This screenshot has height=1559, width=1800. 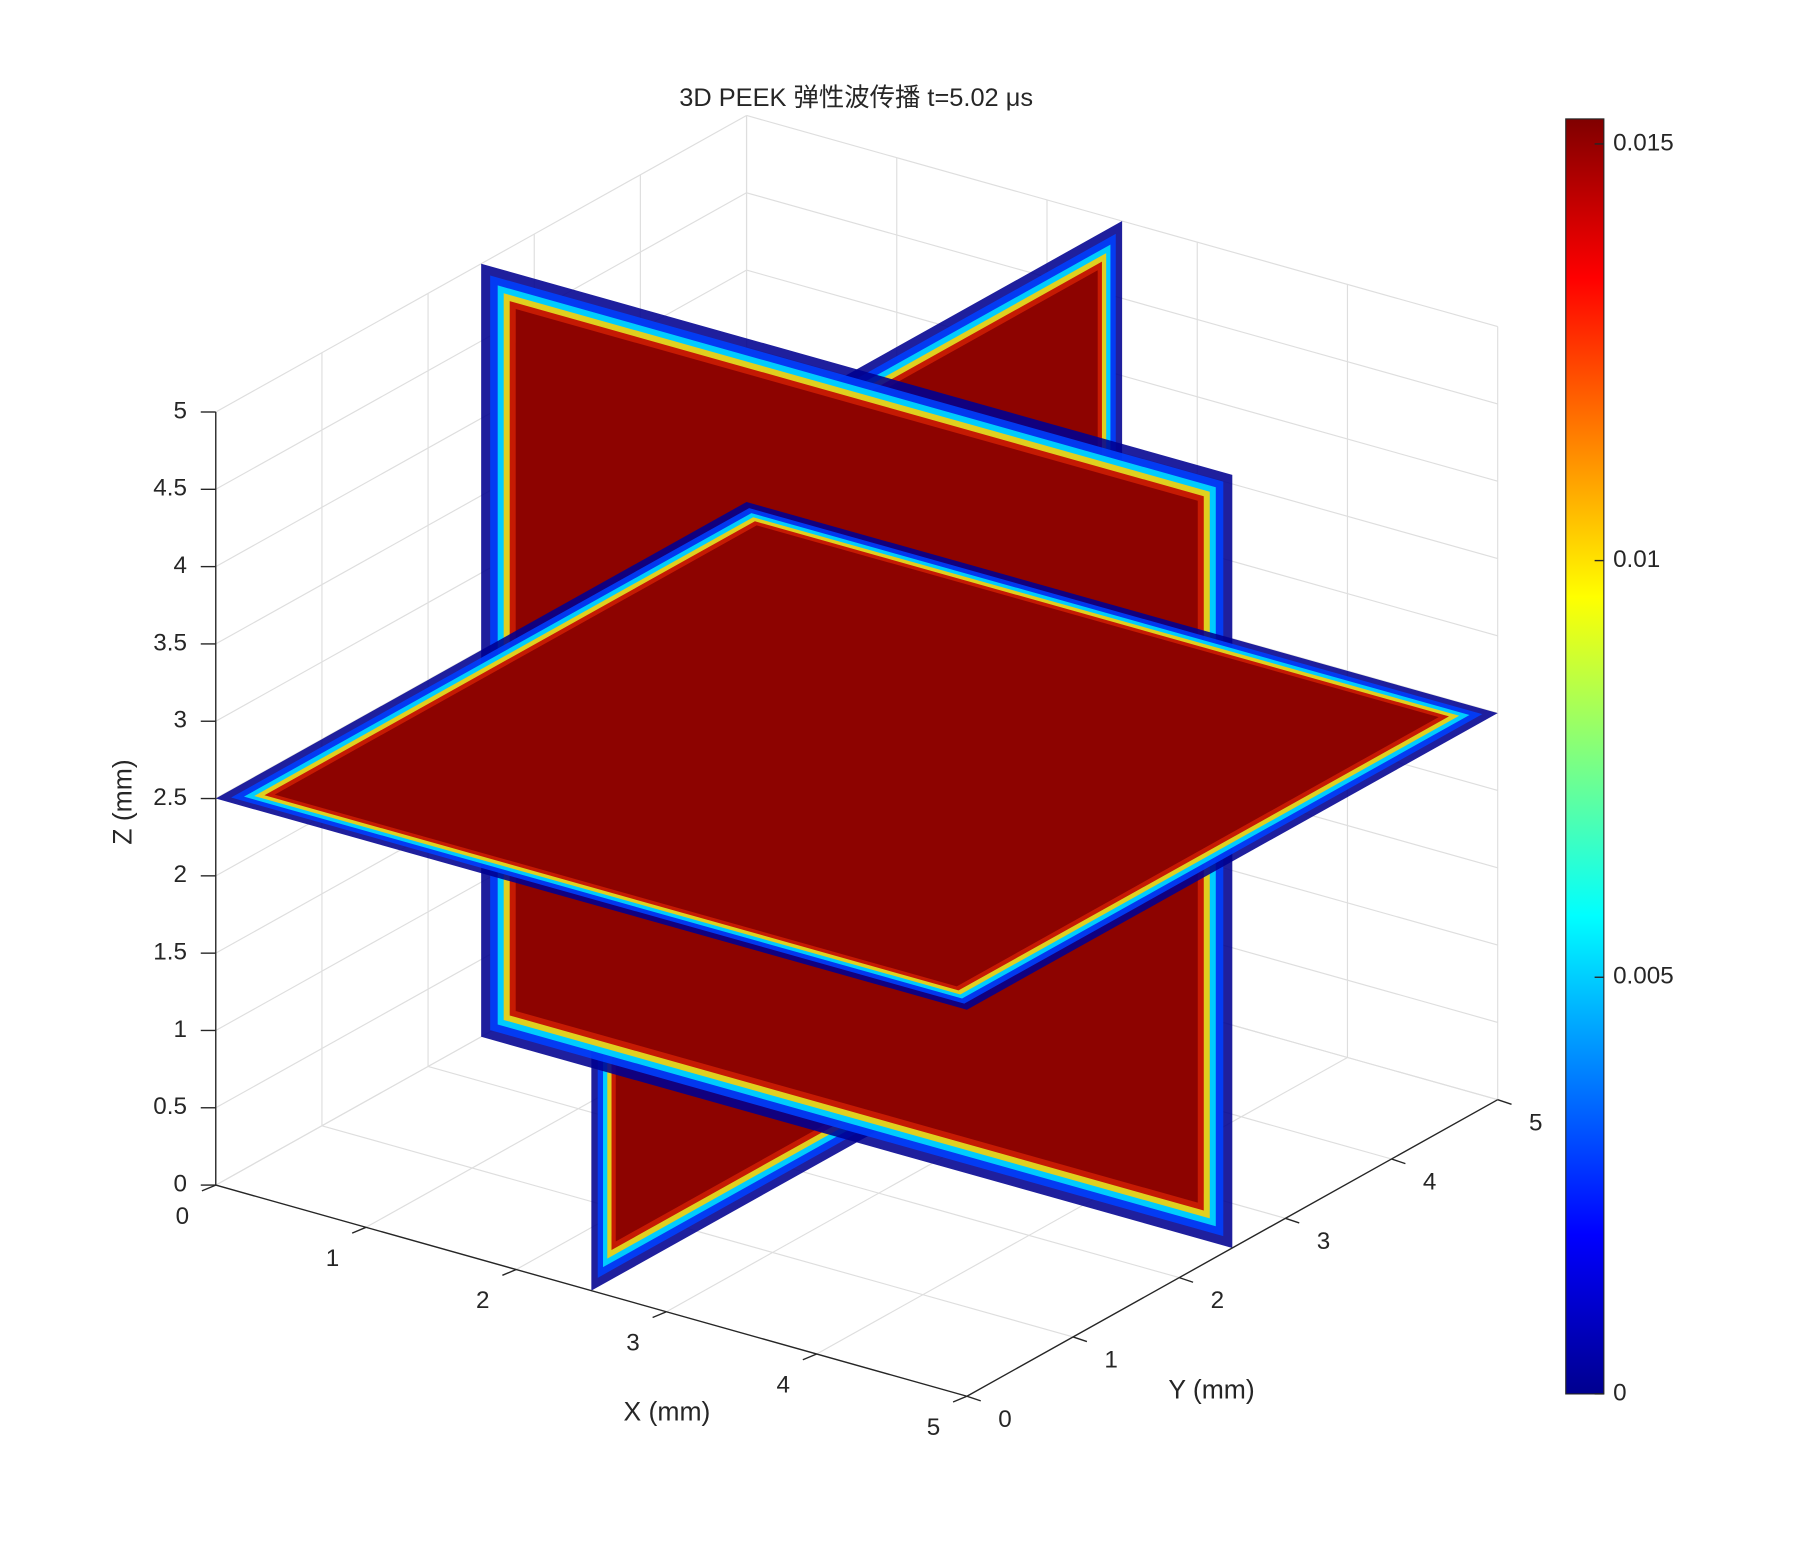 I want to click on z-tick-label: 2.5, so click(x=170, y=797).